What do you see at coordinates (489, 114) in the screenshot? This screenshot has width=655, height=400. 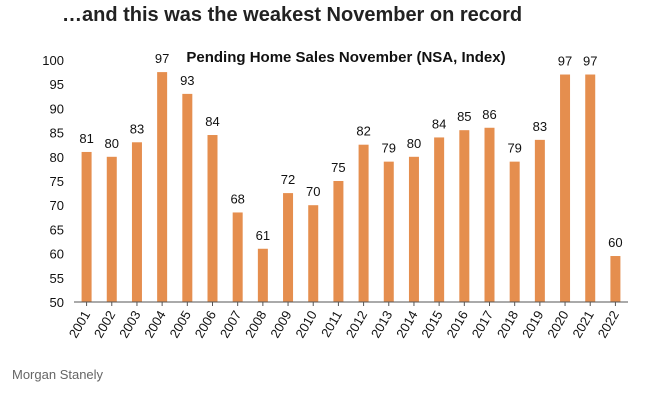 I see `data-label-2017: 86` at bounding box center [489, 114].